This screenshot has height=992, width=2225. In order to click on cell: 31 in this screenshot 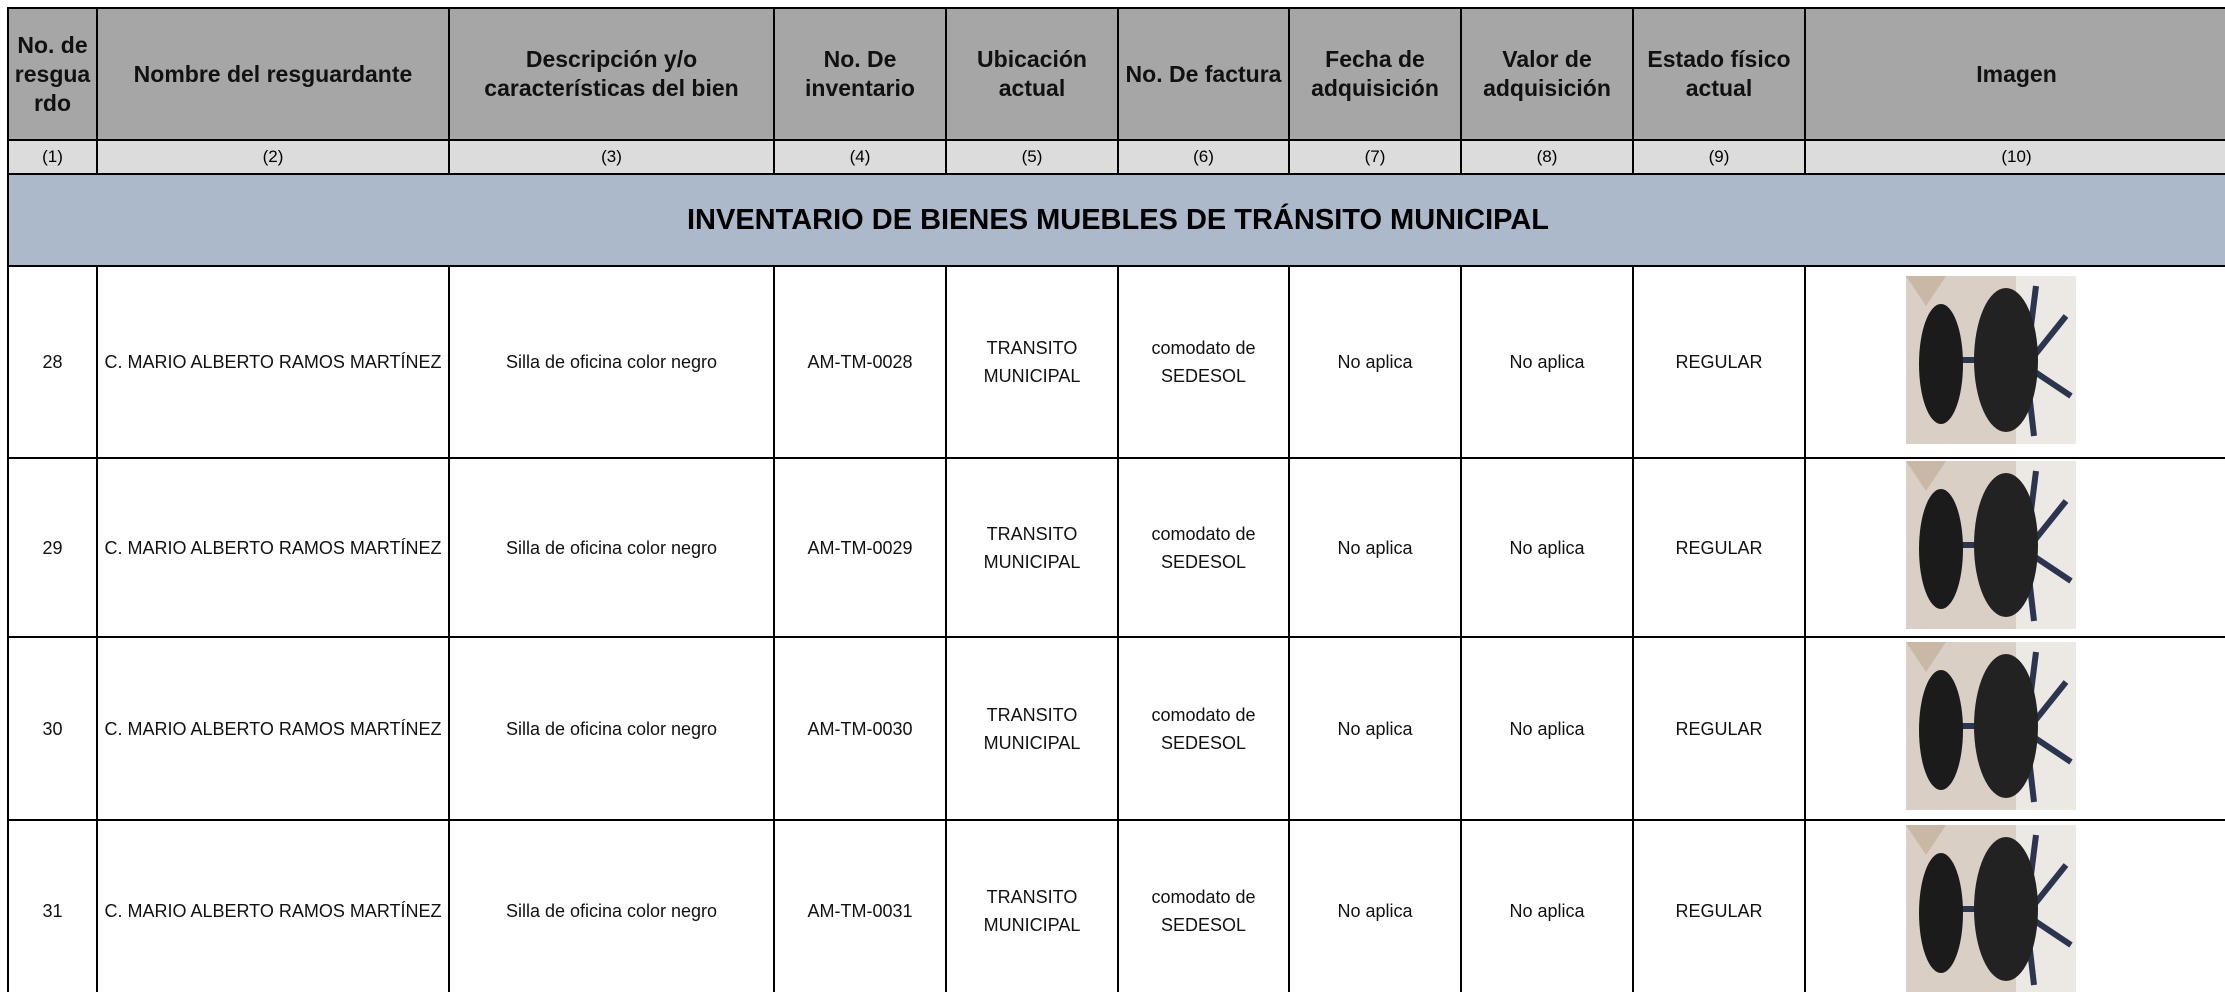, I will do `click(52, 905)`.